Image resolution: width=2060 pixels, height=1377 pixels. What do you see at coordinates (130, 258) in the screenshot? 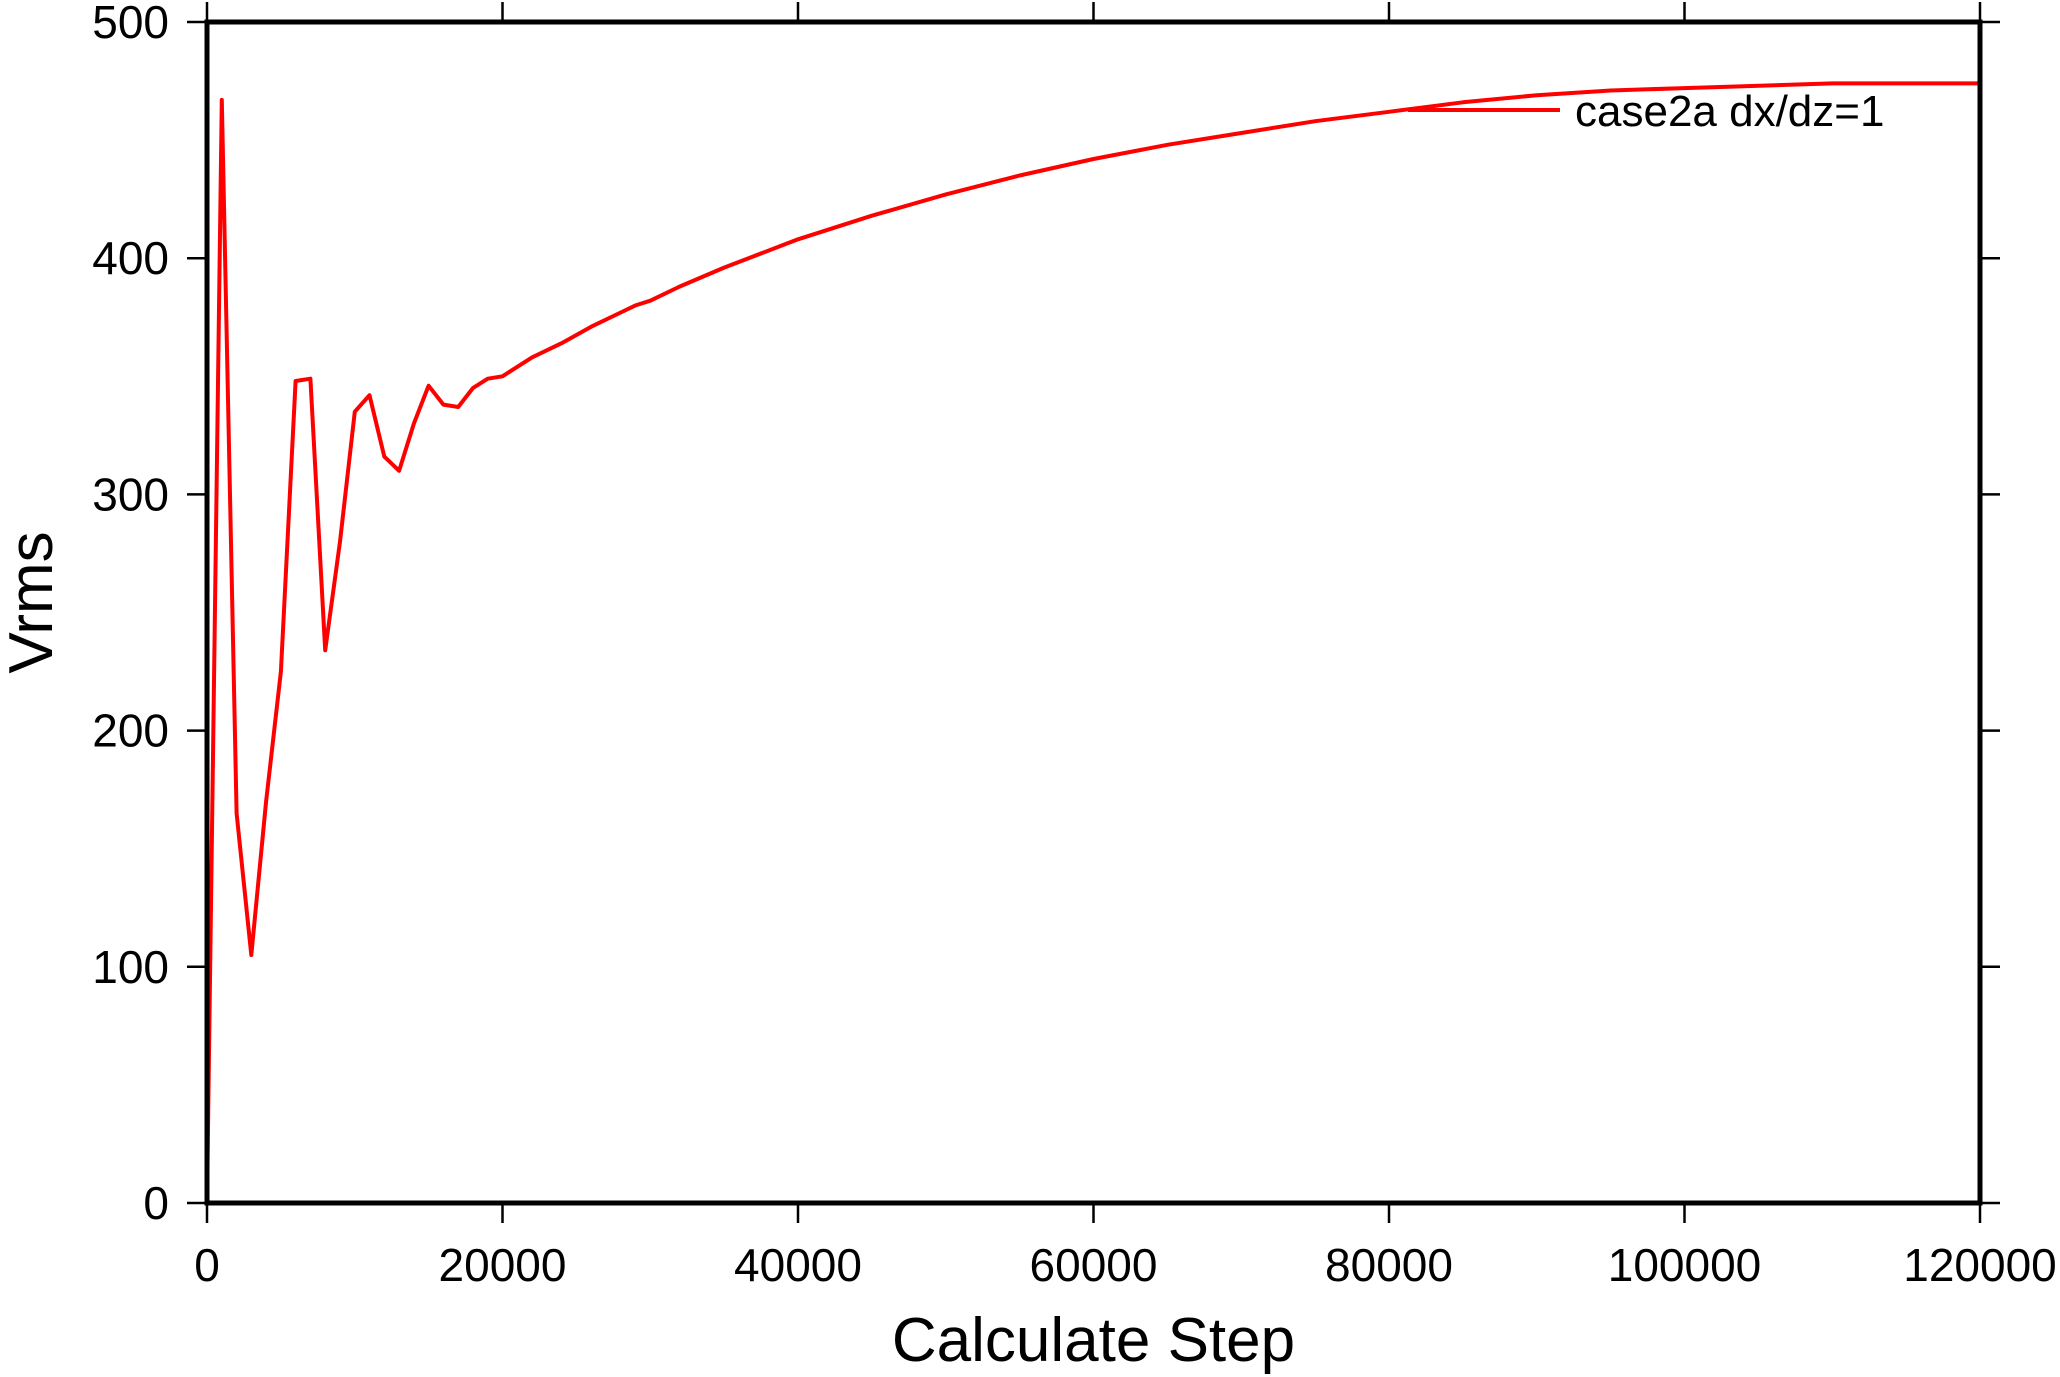
I see `y-tick-label: 400` at bounding box center [130, 258].